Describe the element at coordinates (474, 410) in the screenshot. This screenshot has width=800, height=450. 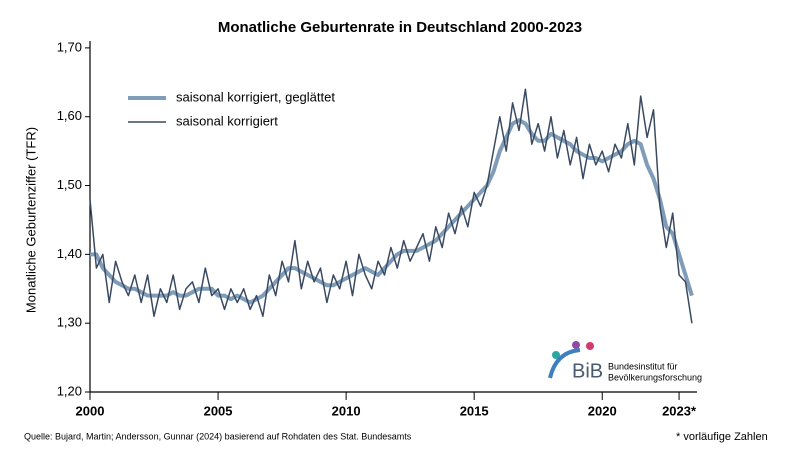
I see `x-tick-label: 2015` at that location.